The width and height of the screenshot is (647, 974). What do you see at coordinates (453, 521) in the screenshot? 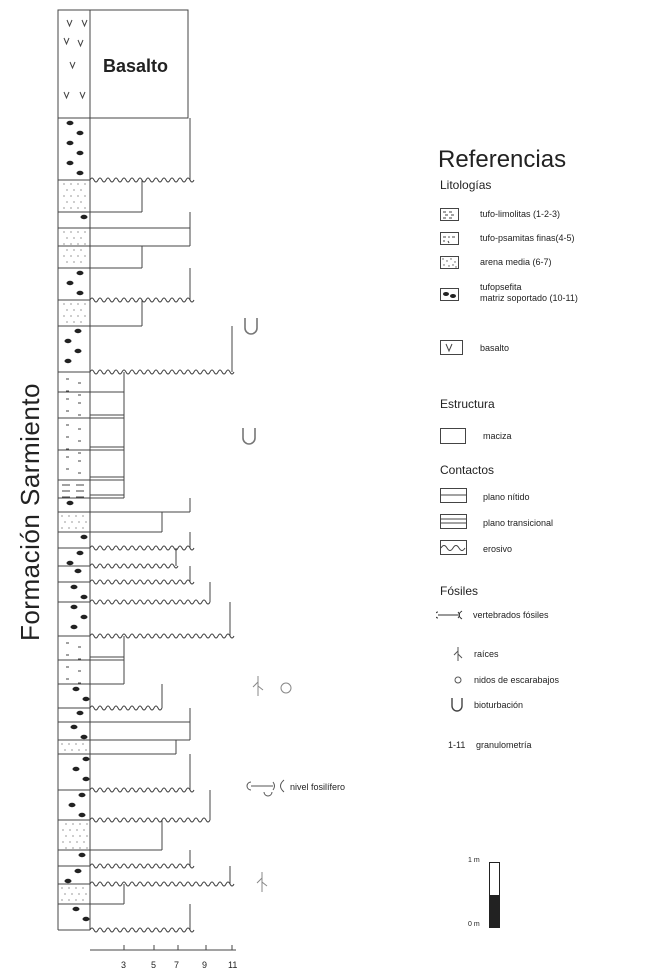
I see `plano-transicional-icon` at bounding box center [453, 521].